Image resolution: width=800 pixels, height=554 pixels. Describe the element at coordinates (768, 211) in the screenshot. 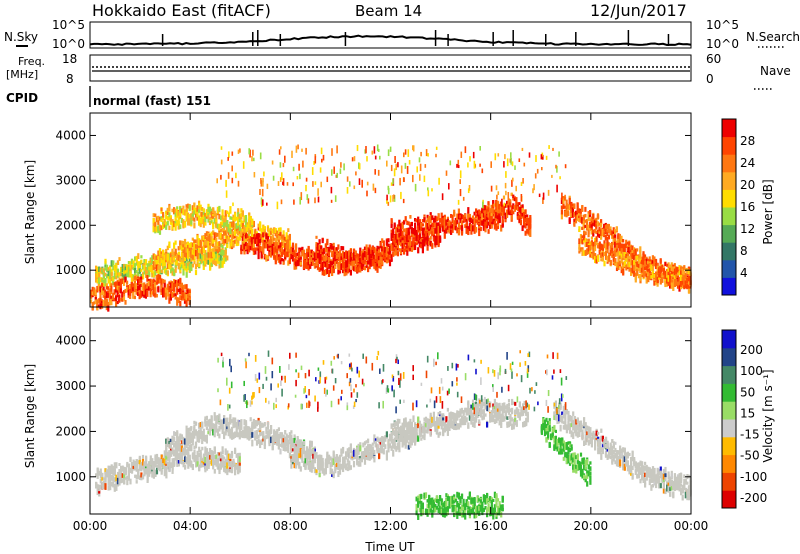

I see `power-colorbar-label: Power [dB]` at that location.